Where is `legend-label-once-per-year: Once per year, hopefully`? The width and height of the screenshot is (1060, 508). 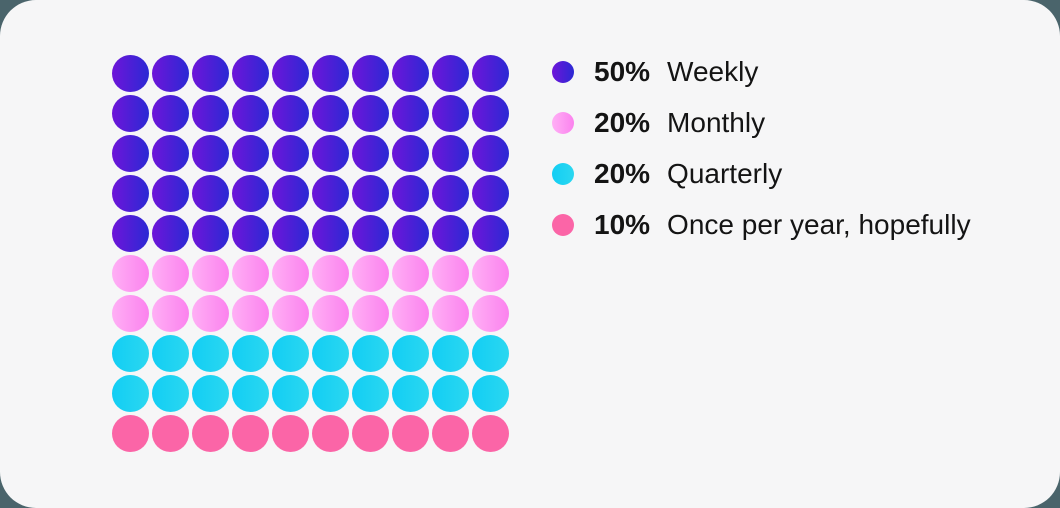 legend-label-once-per-year: Once per year, hopefully is located at coordinates (819, 224).